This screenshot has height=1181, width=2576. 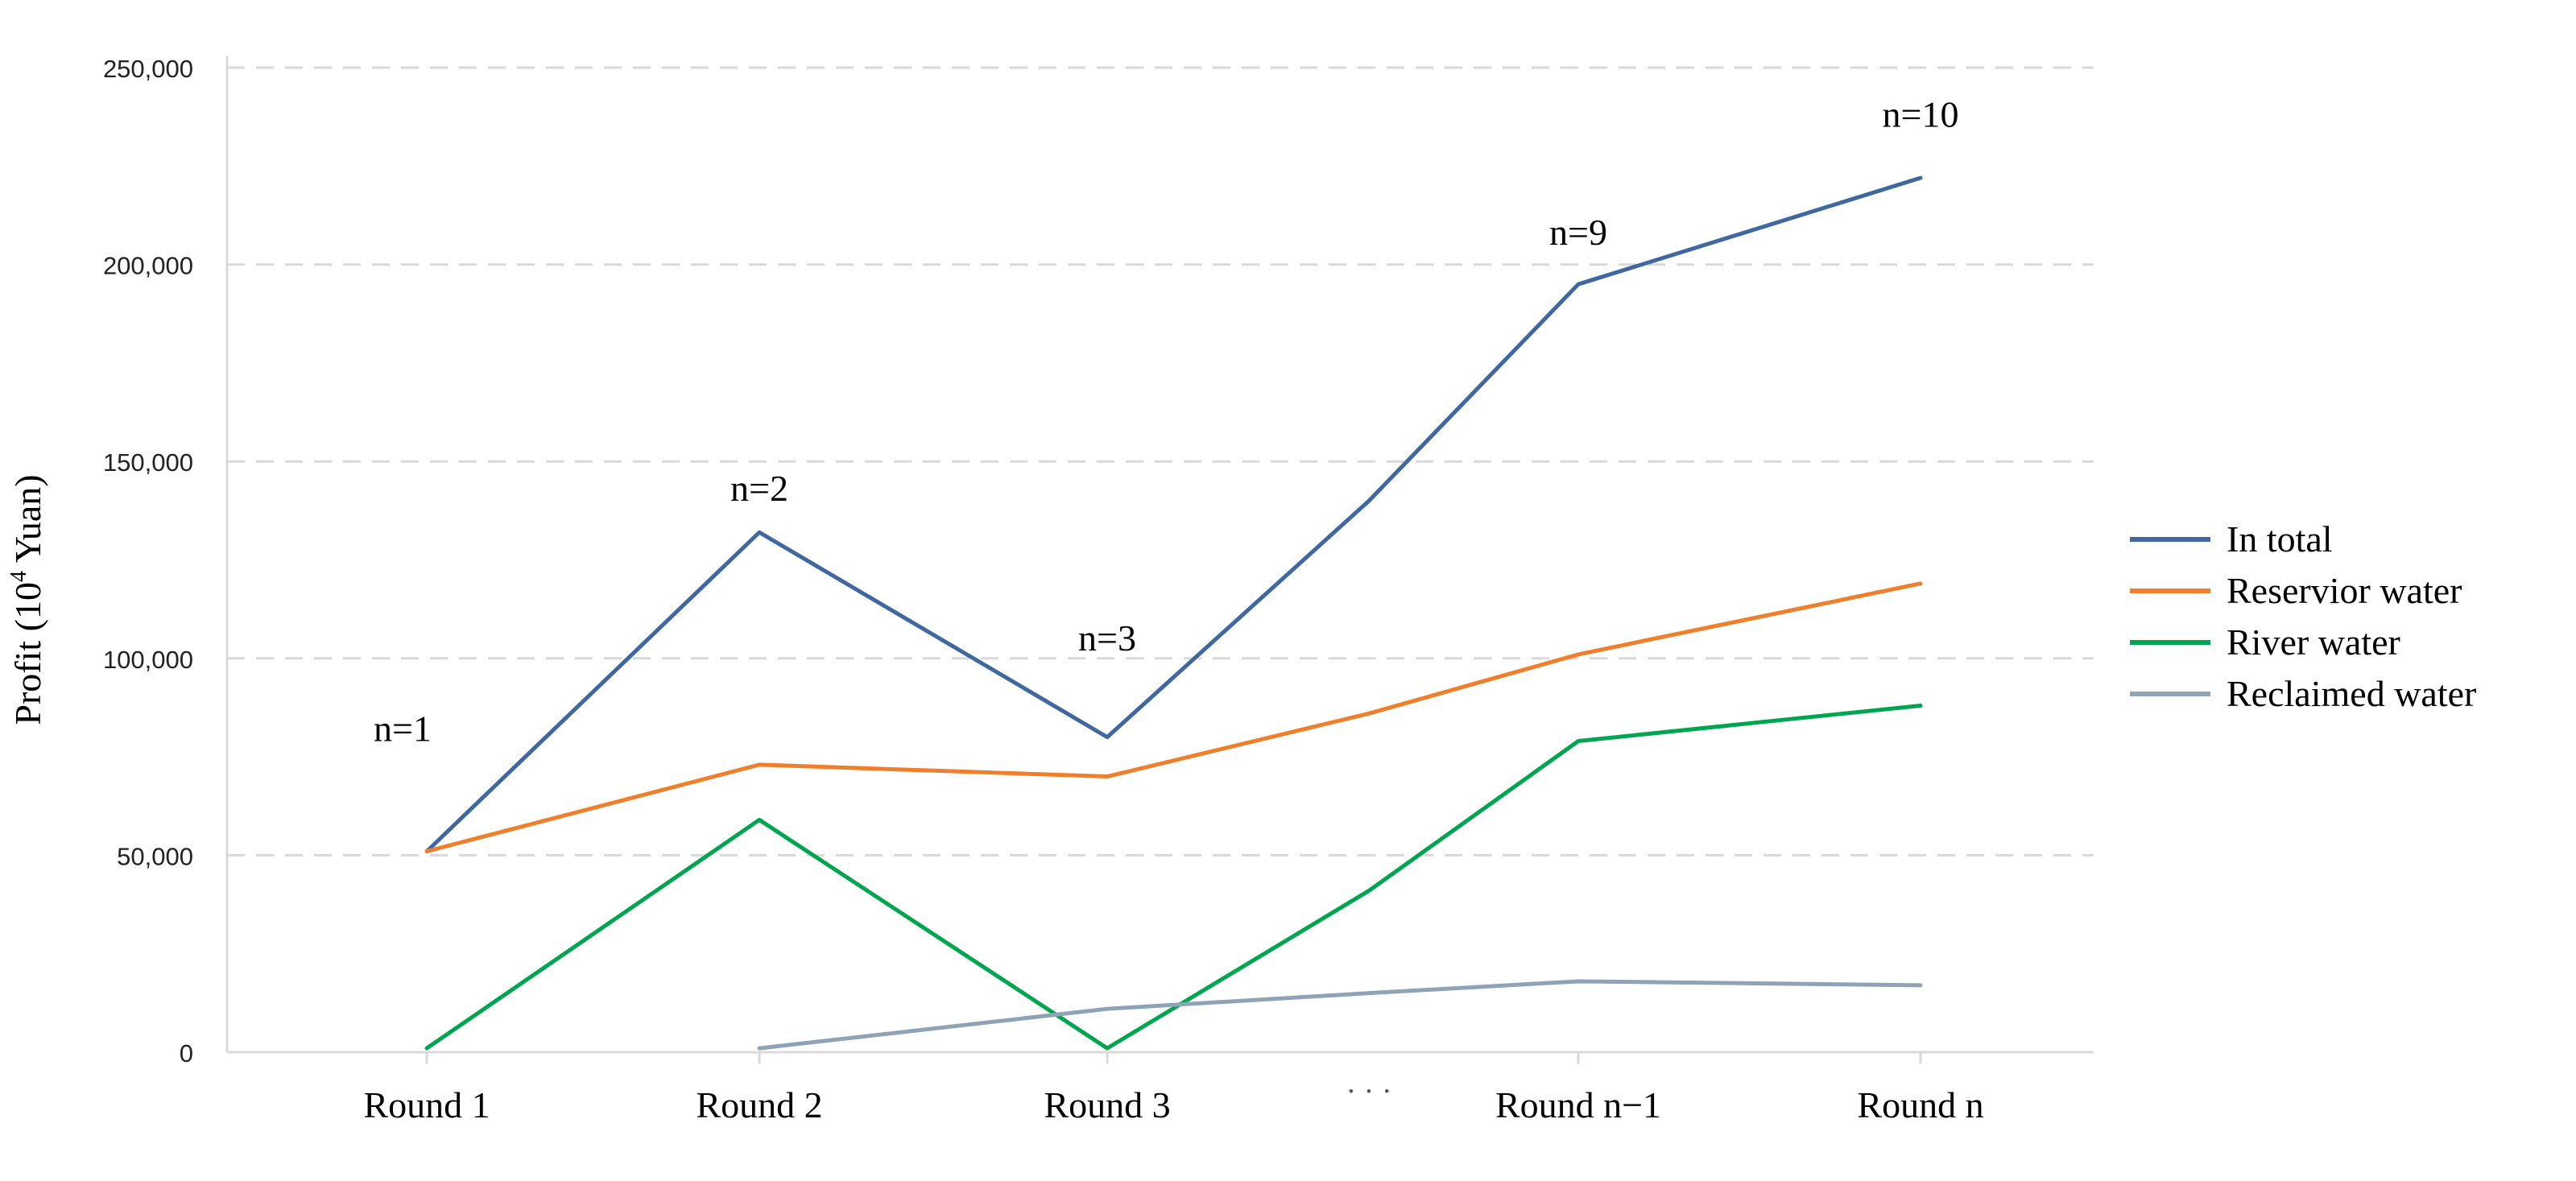 What do you see at coordinates (148, 69) in the screenshot?
I see `y-tick-label-5: 250,000` at bounding box center [148, 69].